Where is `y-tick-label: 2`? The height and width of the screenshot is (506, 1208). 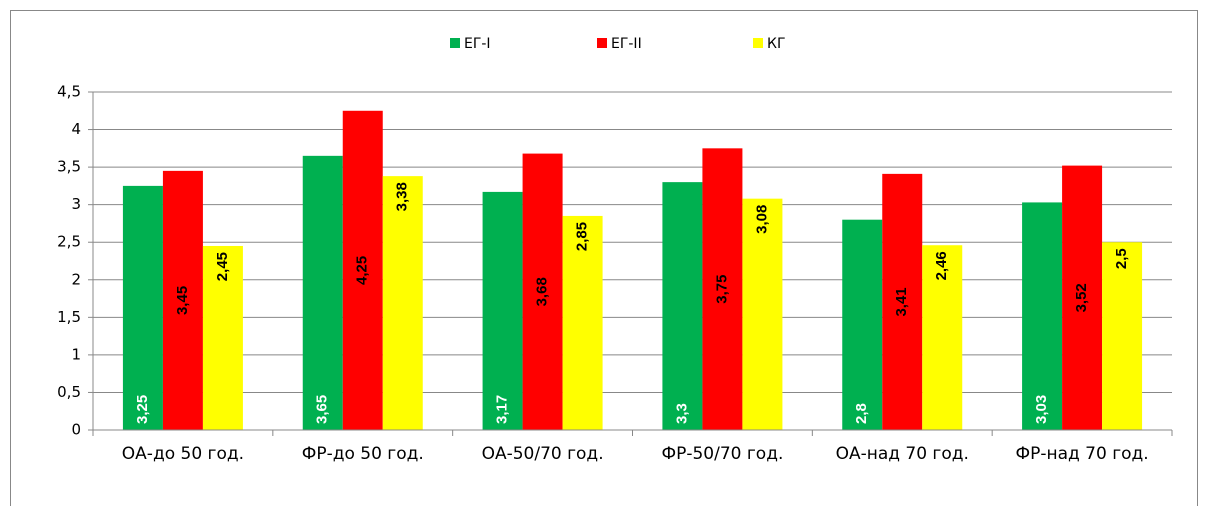
y-tick-label: 2 is located at coordinates (76, 279).